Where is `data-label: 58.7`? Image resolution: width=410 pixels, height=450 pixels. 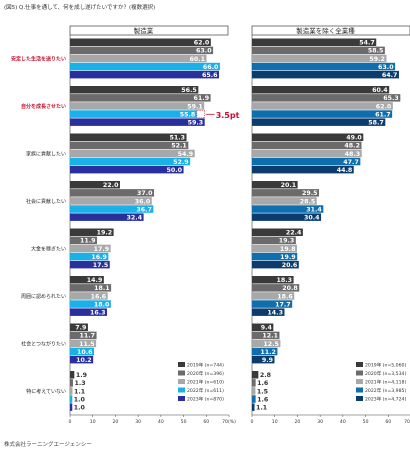
data-label: 58.7 is located at coordinates (376, 123).